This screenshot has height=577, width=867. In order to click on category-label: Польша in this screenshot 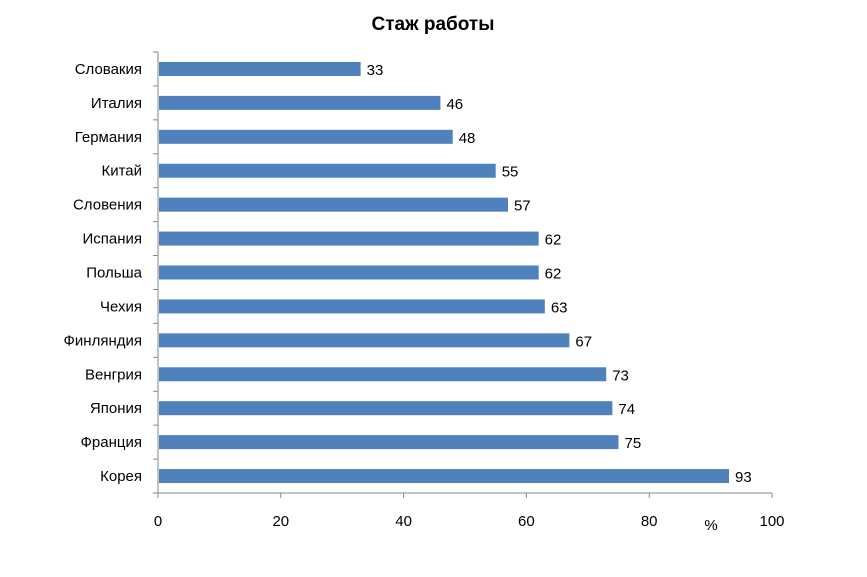, I will do `click(114, 273)`.